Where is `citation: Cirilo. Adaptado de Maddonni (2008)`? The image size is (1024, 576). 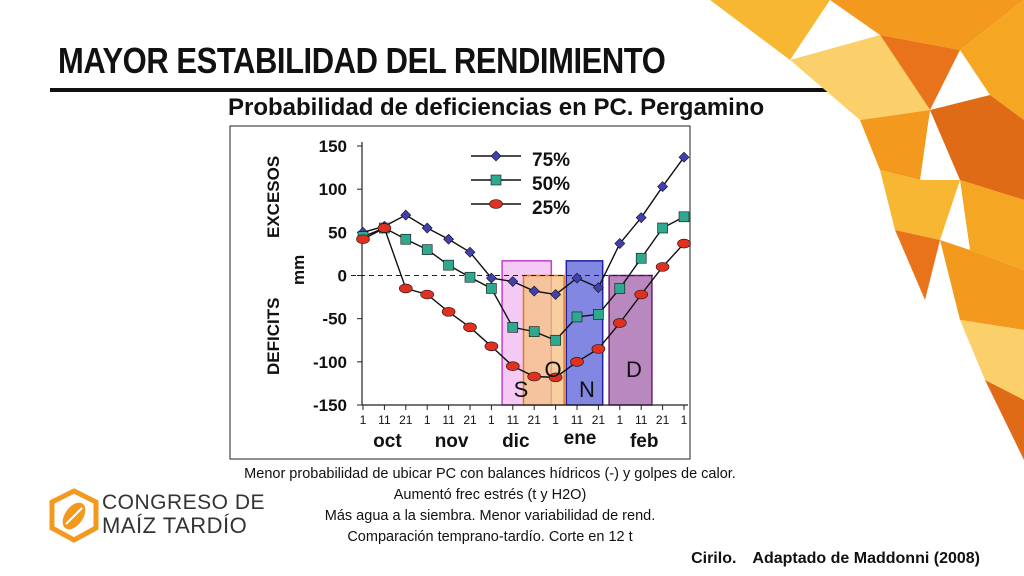
citation: Cirilo. Adaptado de Maddonni (2008) is located at coordinates (835, 559).